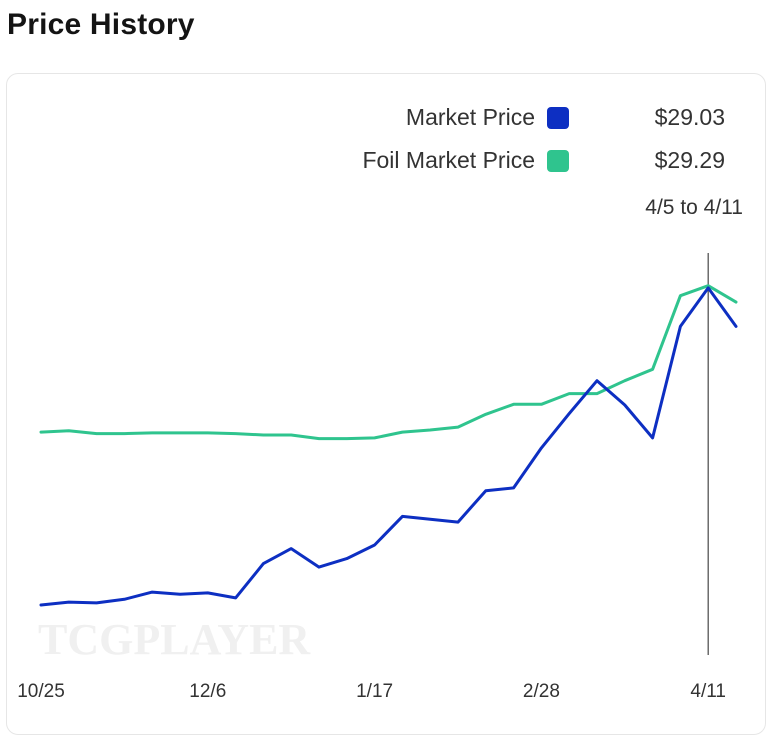 This screenshot has height=735, width=774. Describe the element at coordinates (41, 691) in the screenshot. I see `x-tick-label: 10/25` at that location.